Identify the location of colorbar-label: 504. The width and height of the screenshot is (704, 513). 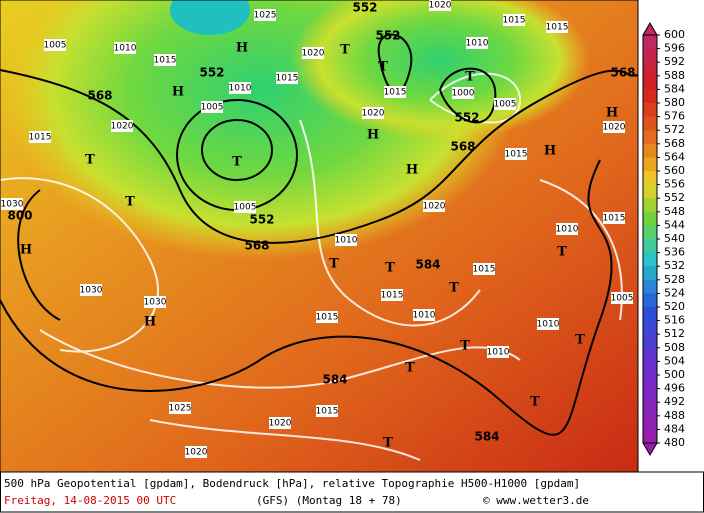
(674, 360).